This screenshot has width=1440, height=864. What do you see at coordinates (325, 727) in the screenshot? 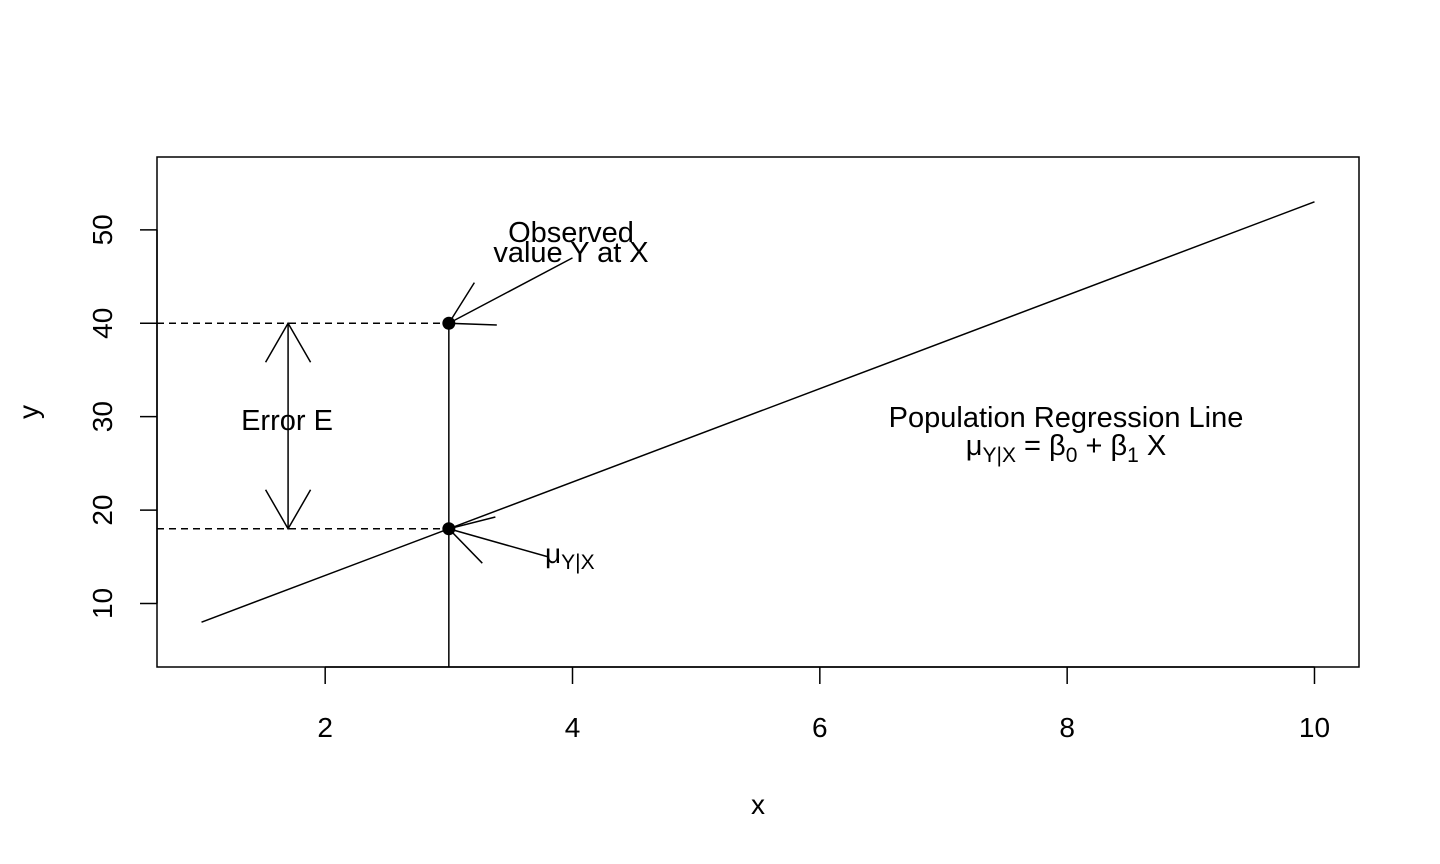
I see `x-tick-label: 2` at bounding box center [325, 727].